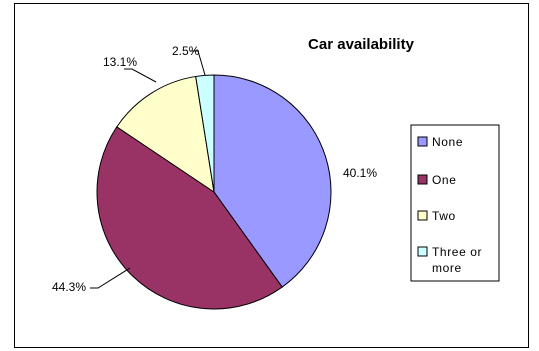 The image size is (539, 351). What do you see at coordinates (69, 287) in the screenshot?
I see `data-label-one: 44.3%` at bounding box center [69, 287].